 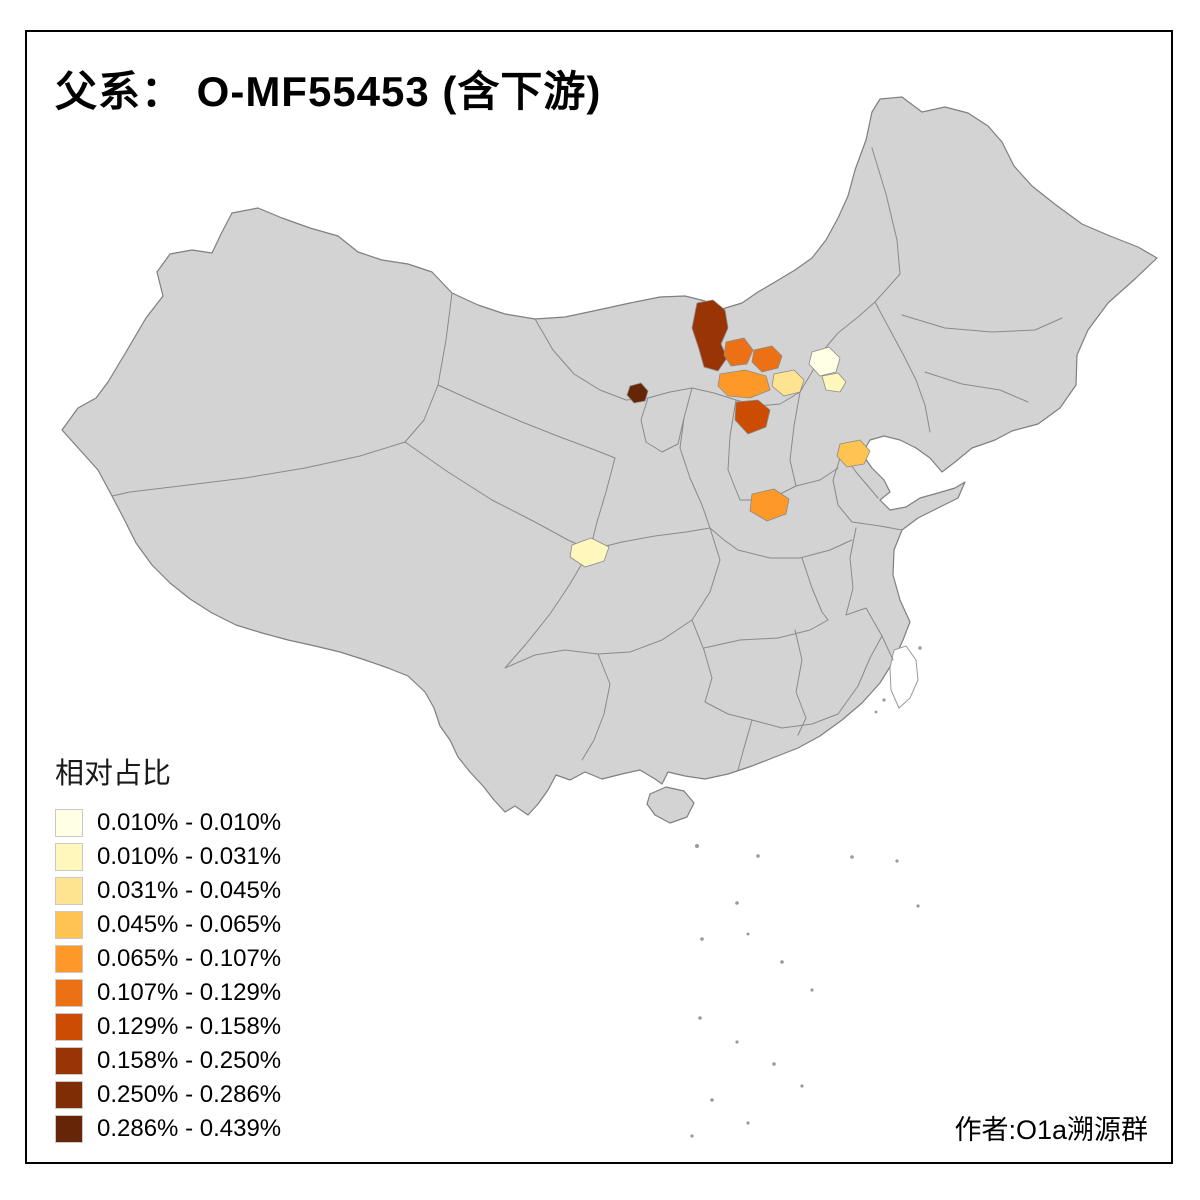 I want to click on legend-item: 0.158% - 0.250%, so click(x=168, y=1060).